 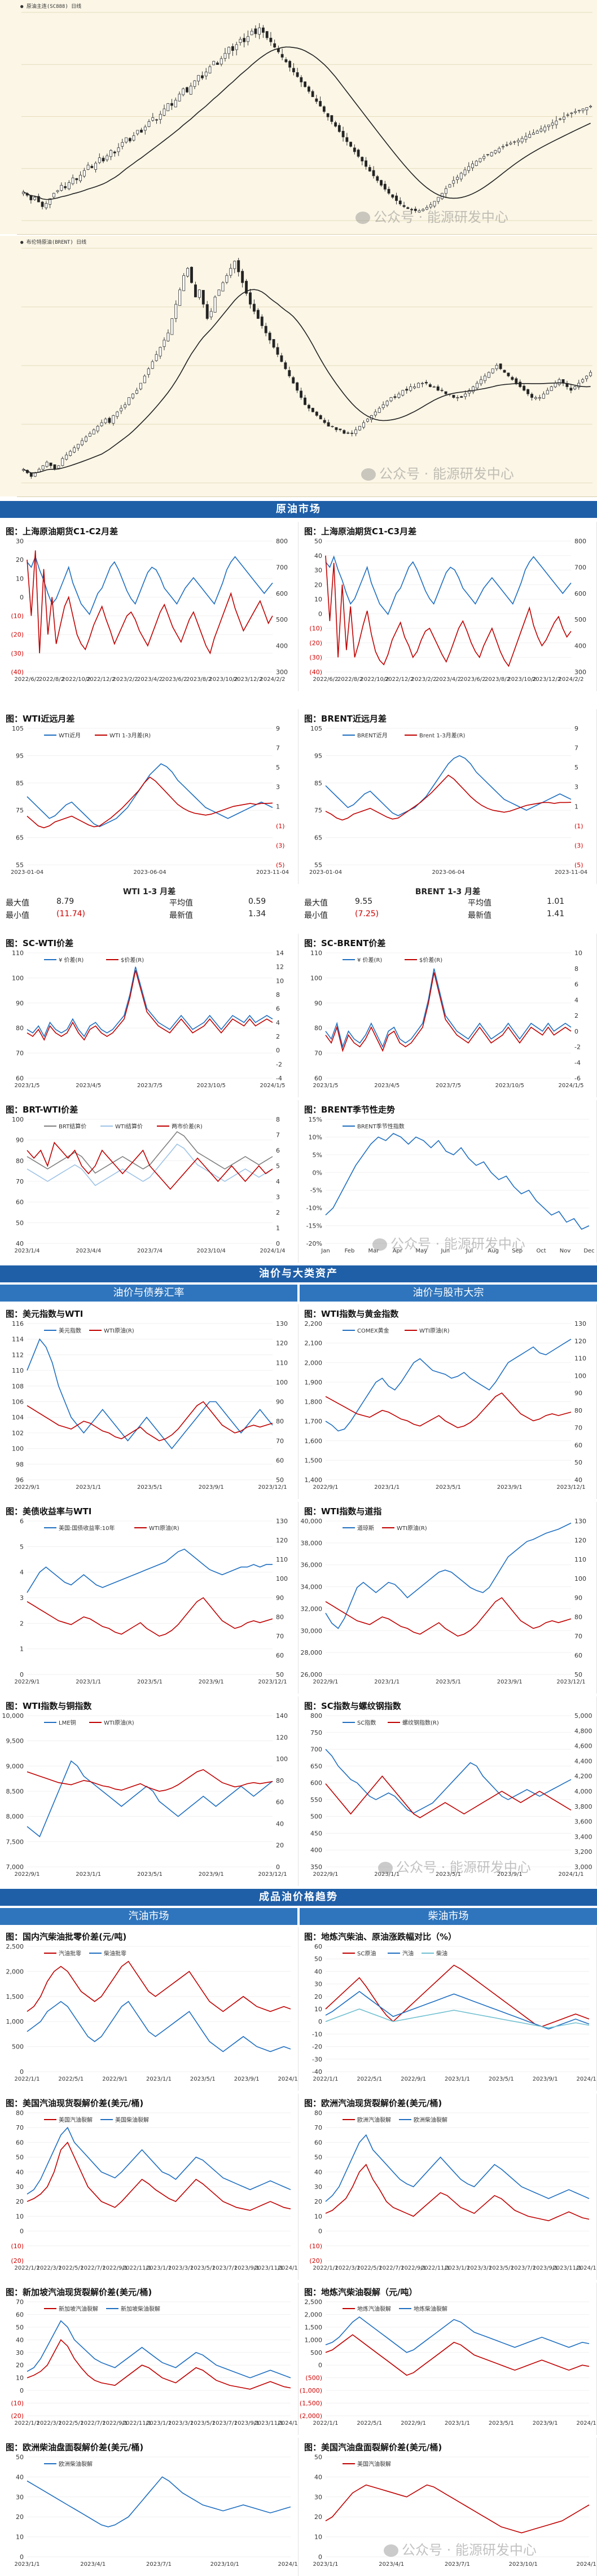 I want to click on brent-max-value: 9.55, so click(x=364, y=902).